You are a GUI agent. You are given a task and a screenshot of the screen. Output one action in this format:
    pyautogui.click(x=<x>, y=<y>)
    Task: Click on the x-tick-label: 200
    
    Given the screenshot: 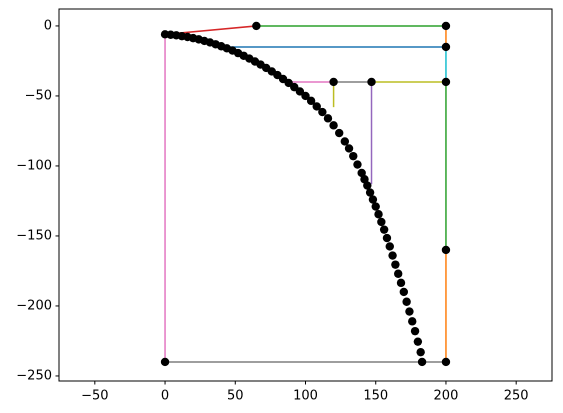 What is the action you would take?
    pyautogui.click(x=446, y=396)
    